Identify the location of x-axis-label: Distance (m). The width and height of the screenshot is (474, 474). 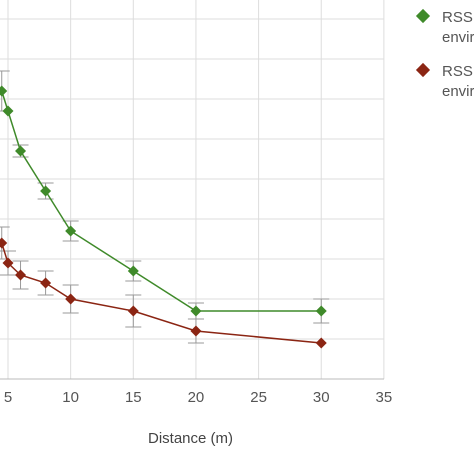
(191, 438).